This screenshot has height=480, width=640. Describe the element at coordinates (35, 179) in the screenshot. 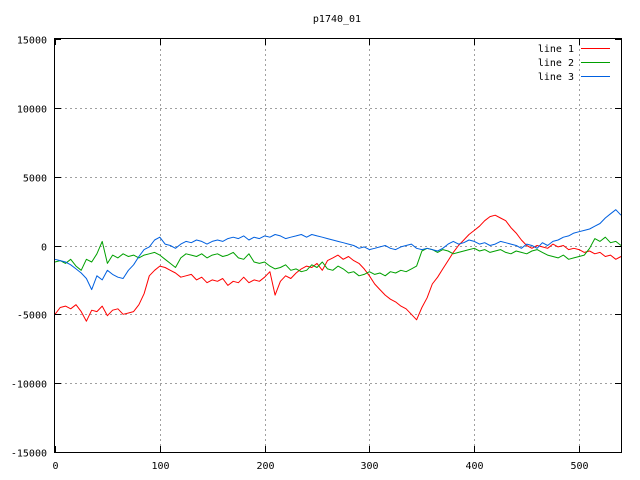

I see `y-tick-label: 5000` at that location.